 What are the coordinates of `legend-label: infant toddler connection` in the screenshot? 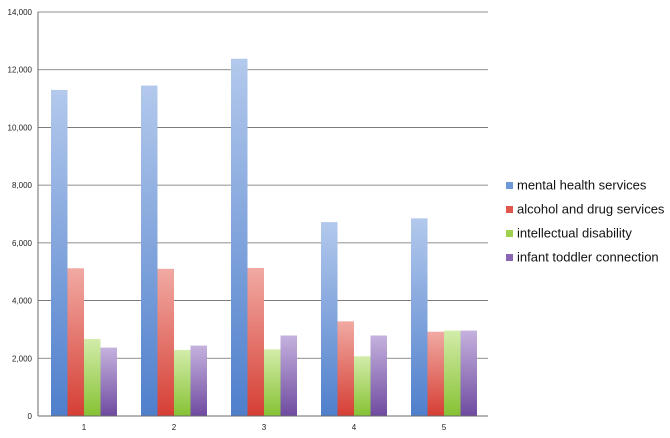 It's located at (588, 257).